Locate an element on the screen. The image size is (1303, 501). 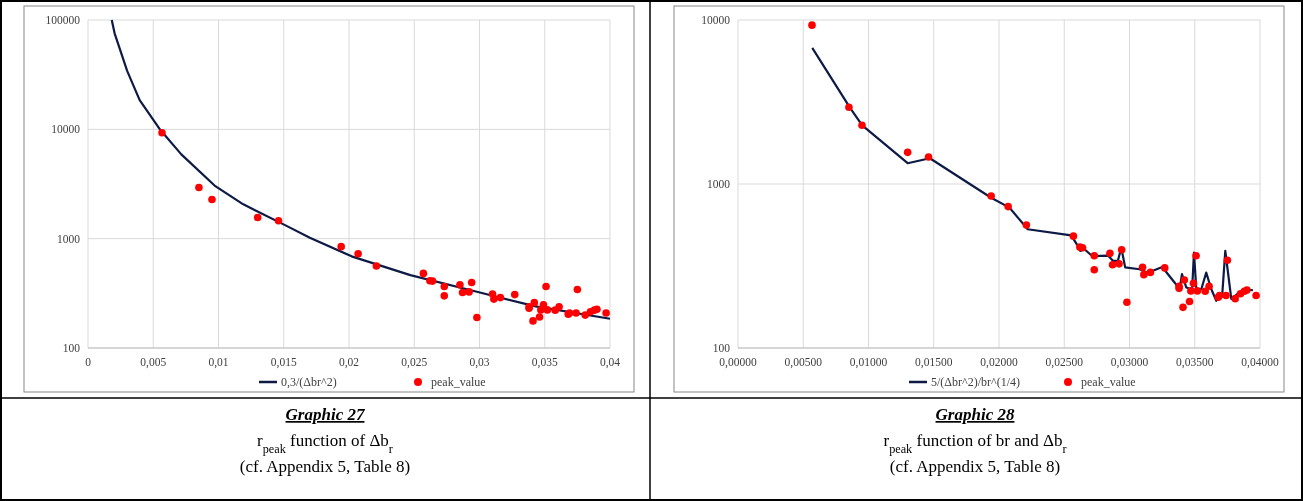
legend-label: 5/(Δbr^2)/br^(1/4) is located at coordinates (975, 382).